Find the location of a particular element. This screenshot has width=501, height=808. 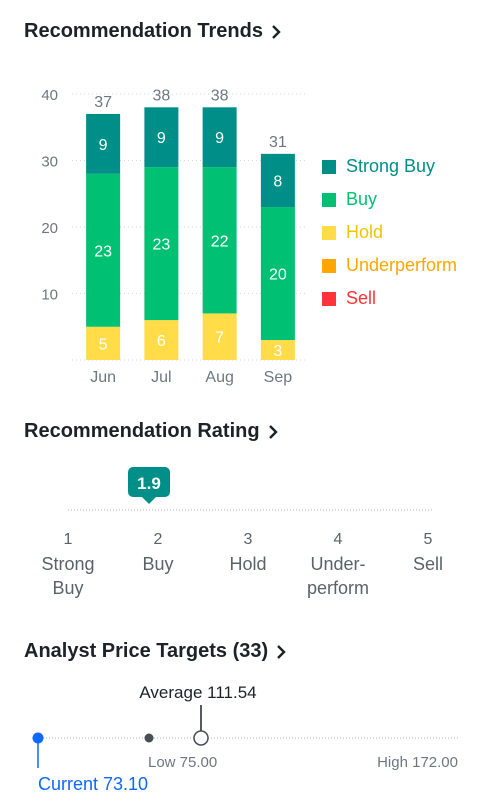

rating-tick-label: perform is located at coordinates (337, 588).